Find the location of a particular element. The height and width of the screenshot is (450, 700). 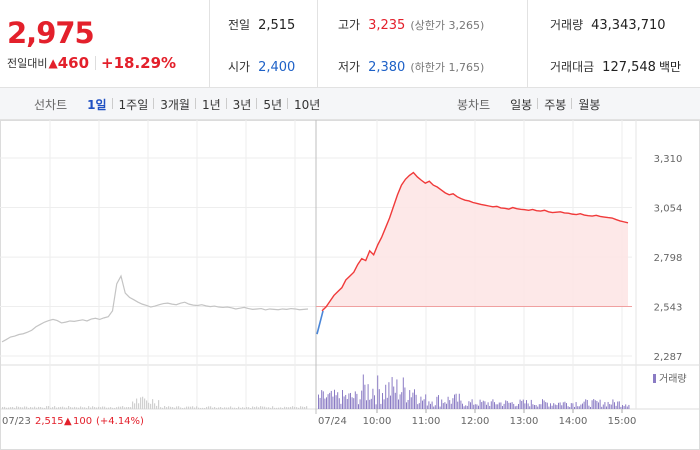

today-line is located at coordinates (475, 241).